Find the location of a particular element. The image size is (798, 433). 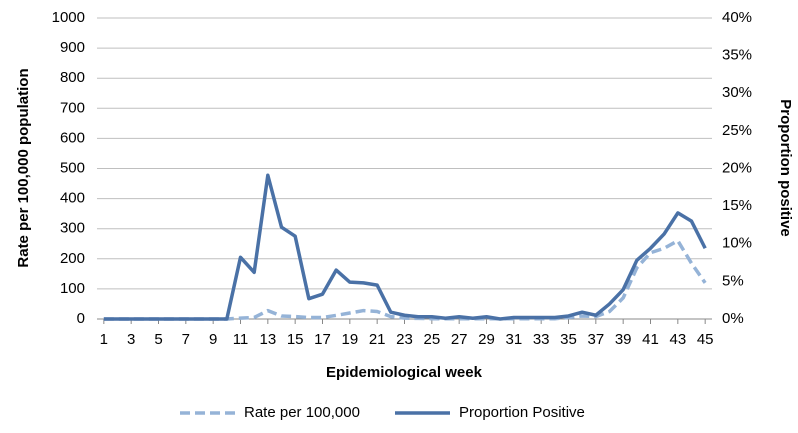

x-tick-label: 27 is located at coordinates (459, 339).